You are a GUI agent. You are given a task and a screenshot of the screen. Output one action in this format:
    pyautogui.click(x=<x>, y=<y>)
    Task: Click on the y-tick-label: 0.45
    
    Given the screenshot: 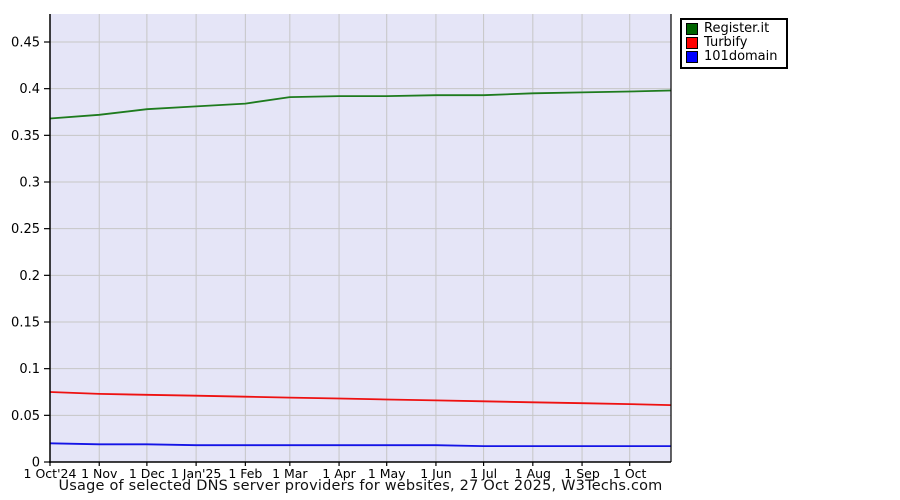 What is the action you would take?
    pyautogui.click(x=25, y=43)
    